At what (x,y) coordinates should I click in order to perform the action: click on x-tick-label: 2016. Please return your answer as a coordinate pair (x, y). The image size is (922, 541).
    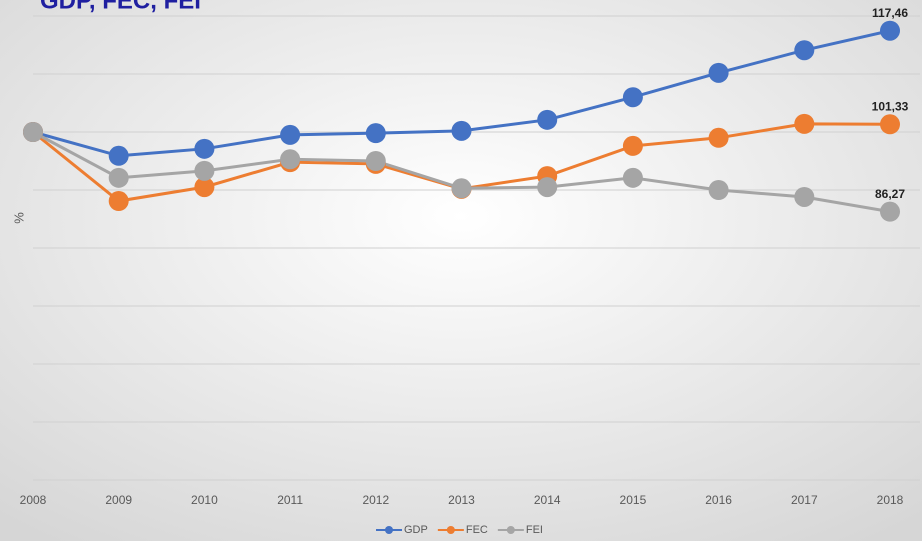
    Looking at the image, I should click on (718, 500).